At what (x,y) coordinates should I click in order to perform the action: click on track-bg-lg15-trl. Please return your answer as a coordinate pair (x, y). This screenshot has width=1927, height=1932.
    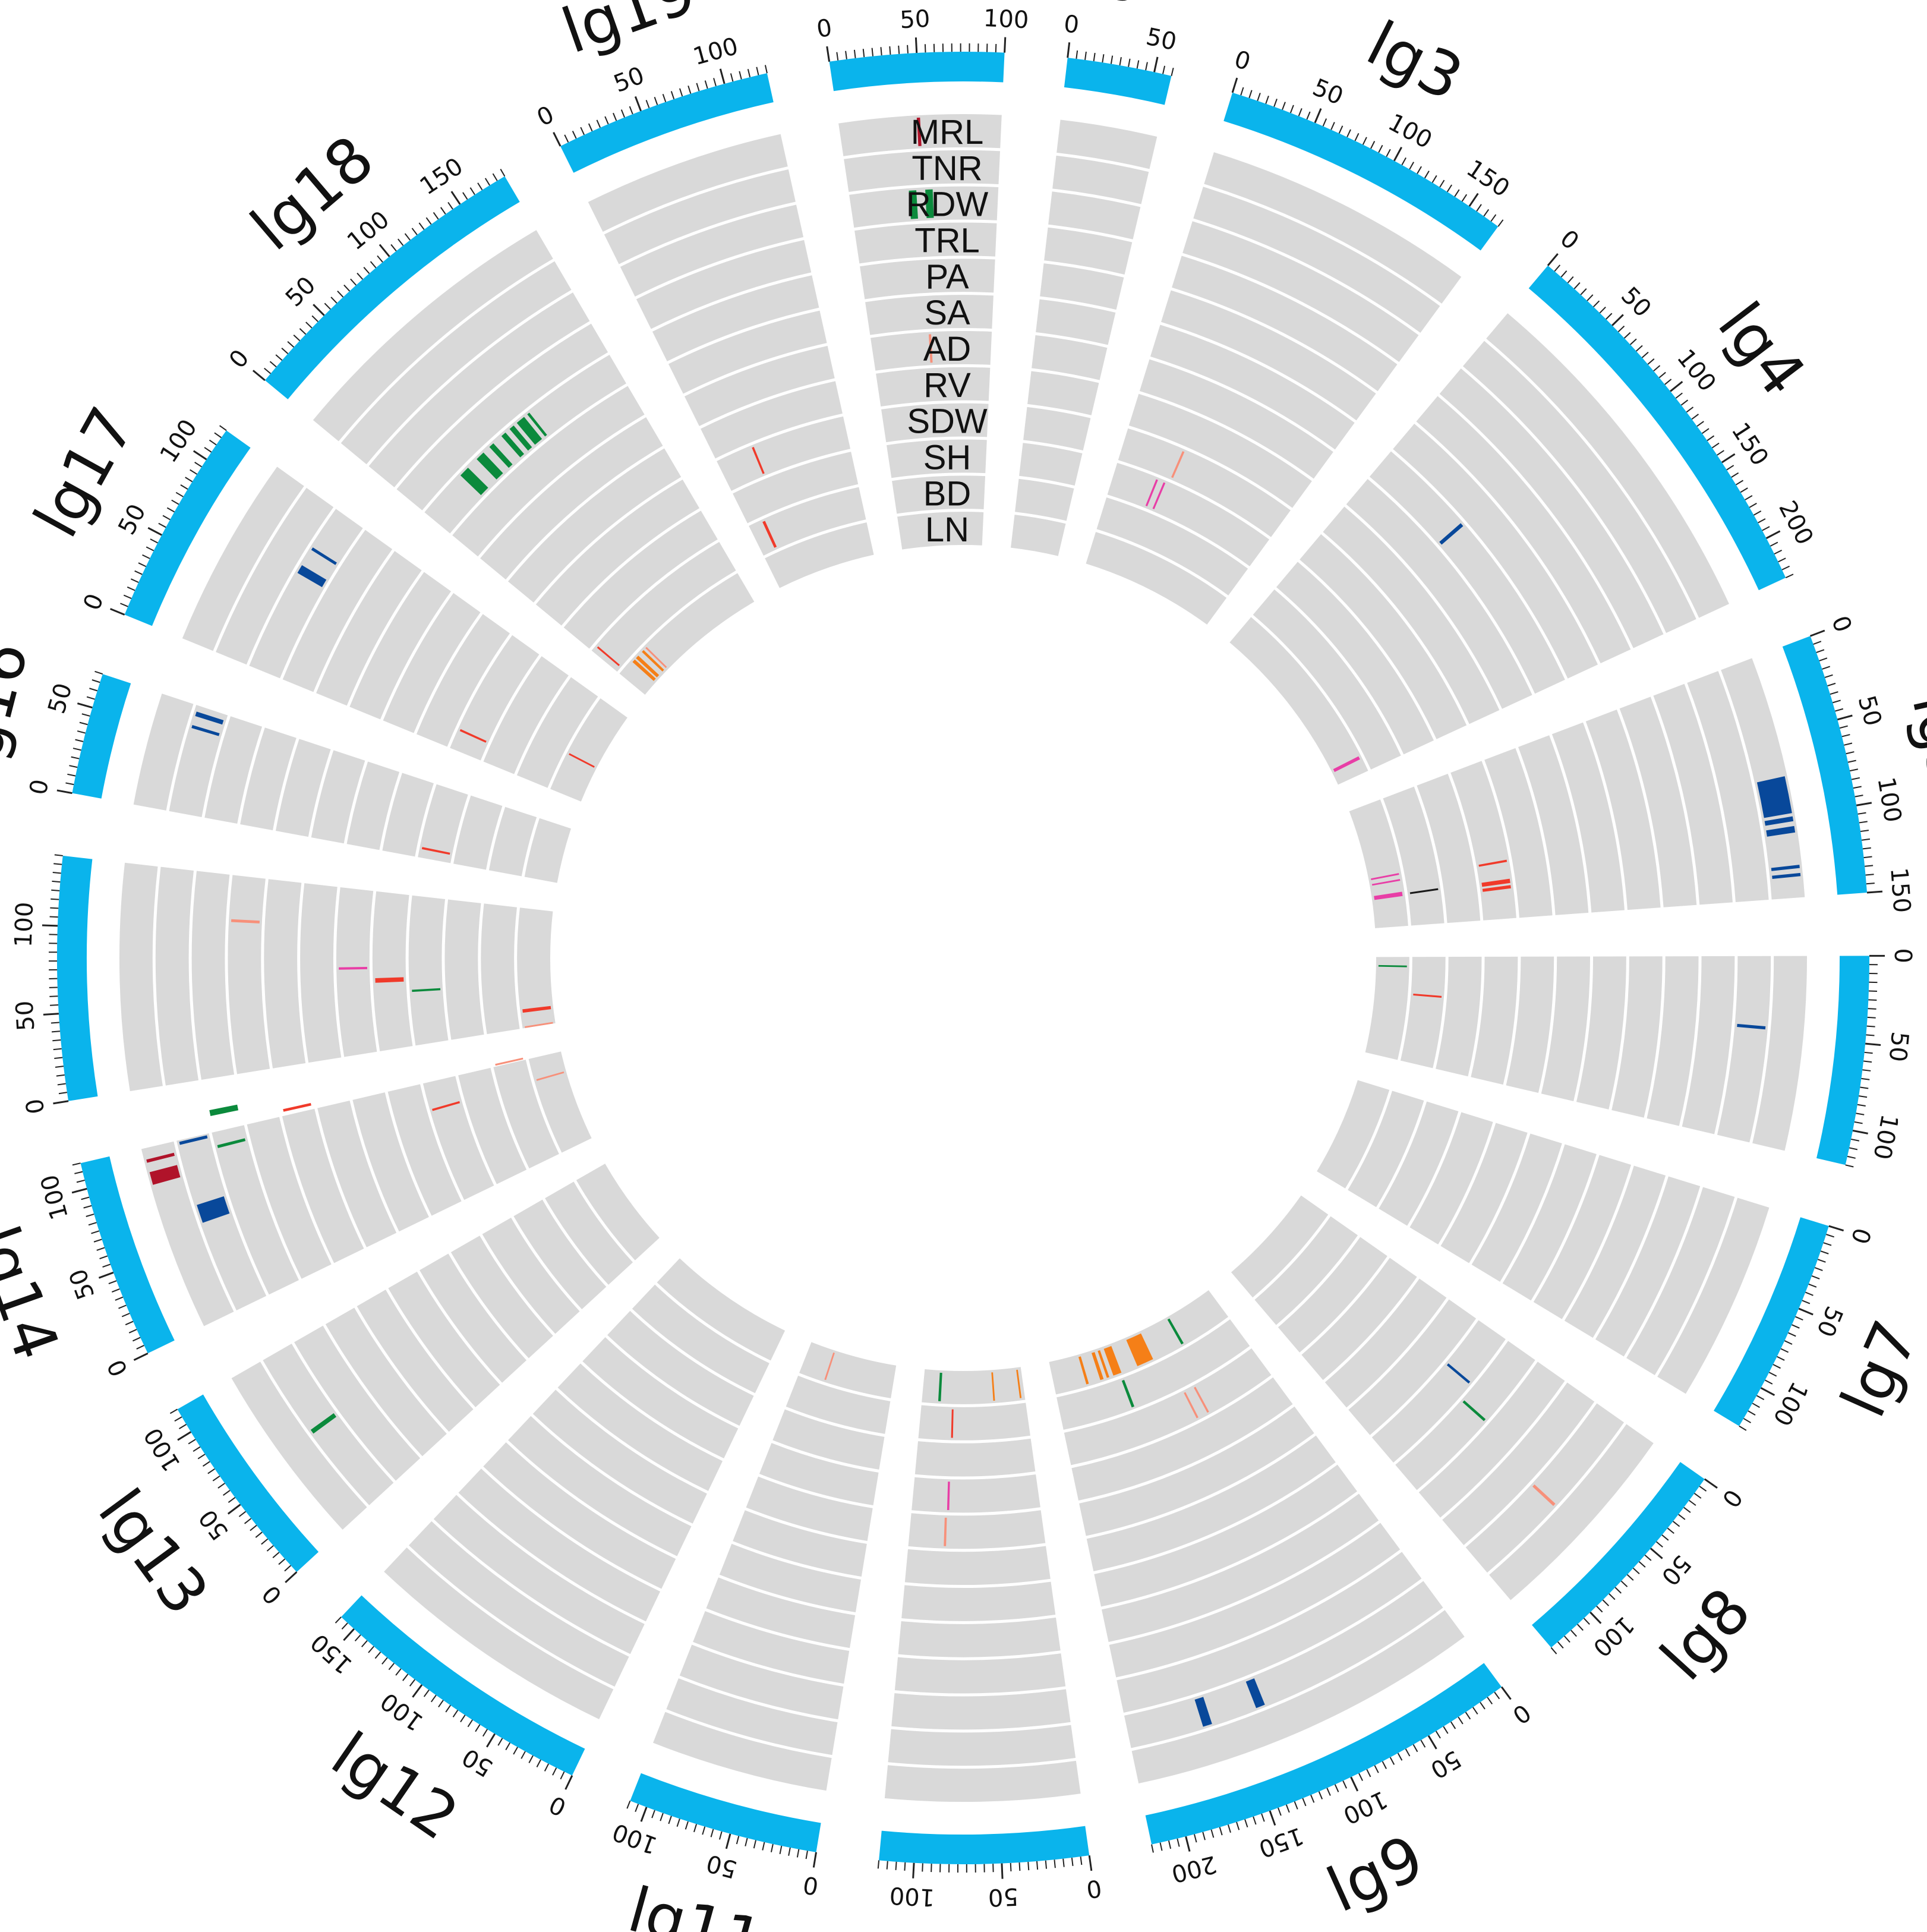
    Looking at the image, I should click on (249, 974).